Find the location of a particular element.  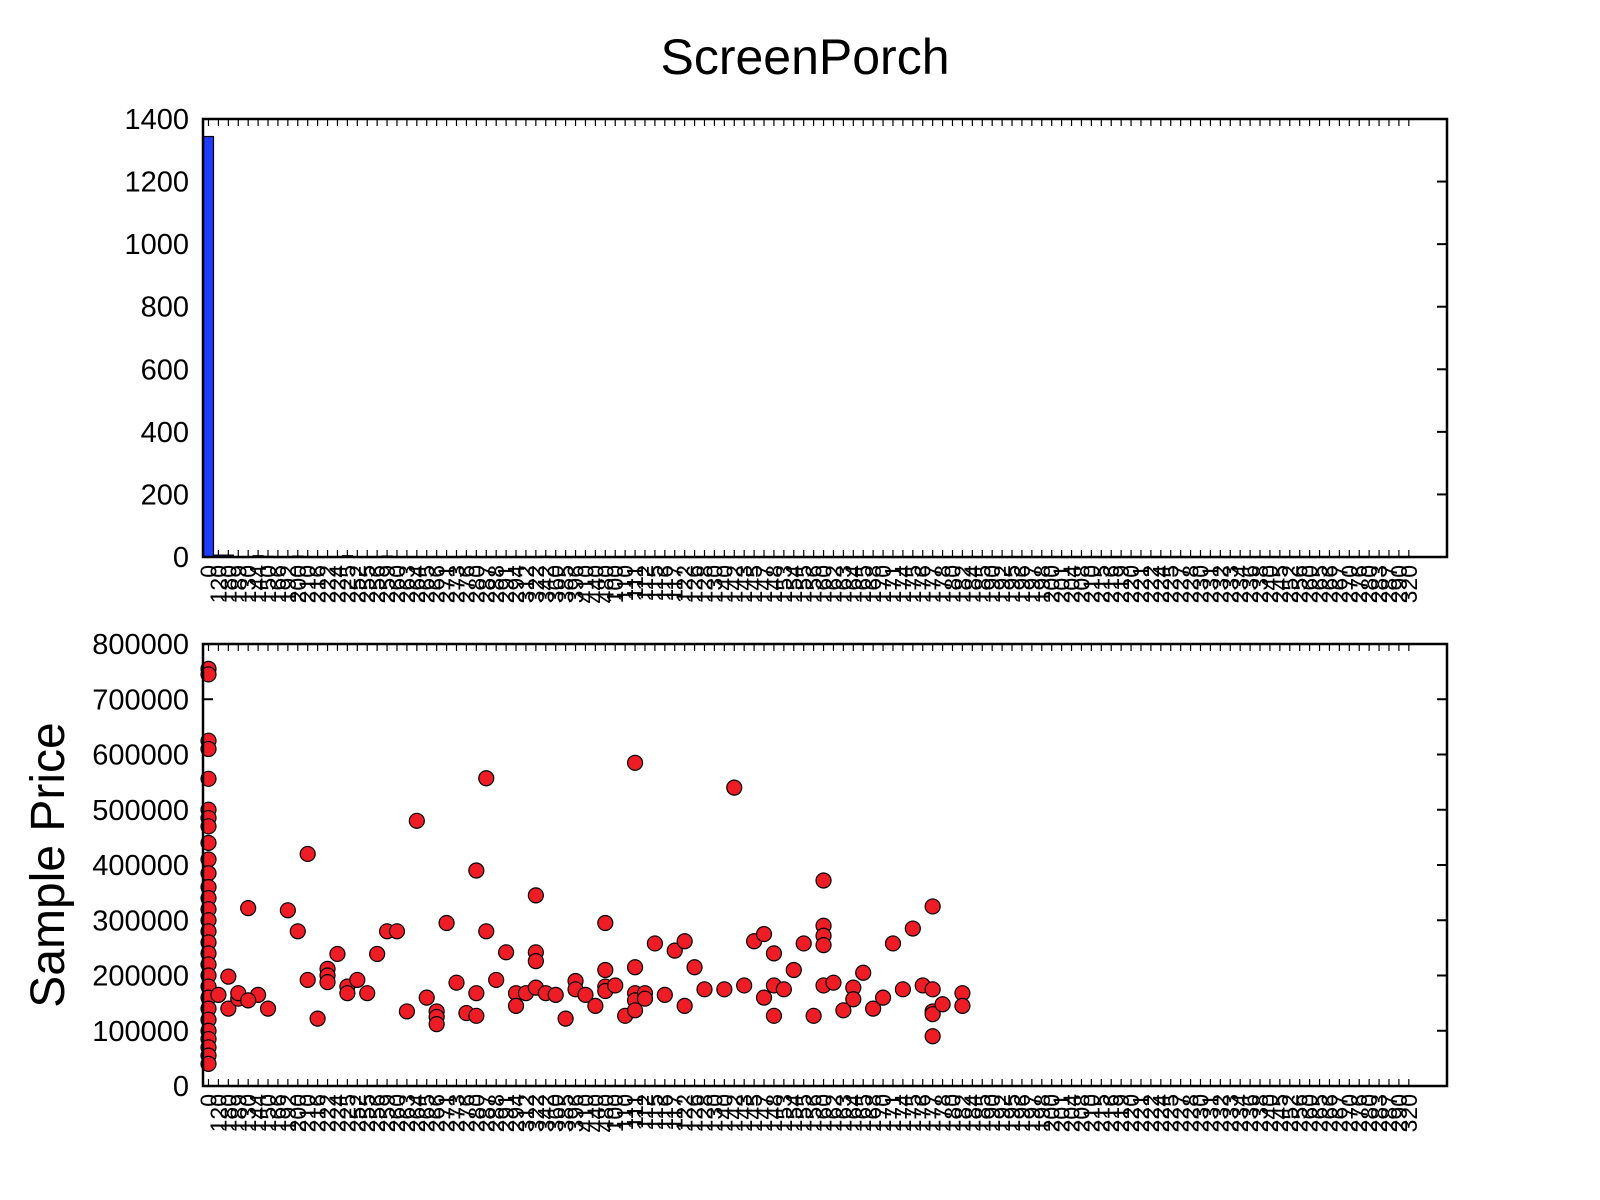

bar-x-tick-label: 256 is located at coordinates (377, 584).